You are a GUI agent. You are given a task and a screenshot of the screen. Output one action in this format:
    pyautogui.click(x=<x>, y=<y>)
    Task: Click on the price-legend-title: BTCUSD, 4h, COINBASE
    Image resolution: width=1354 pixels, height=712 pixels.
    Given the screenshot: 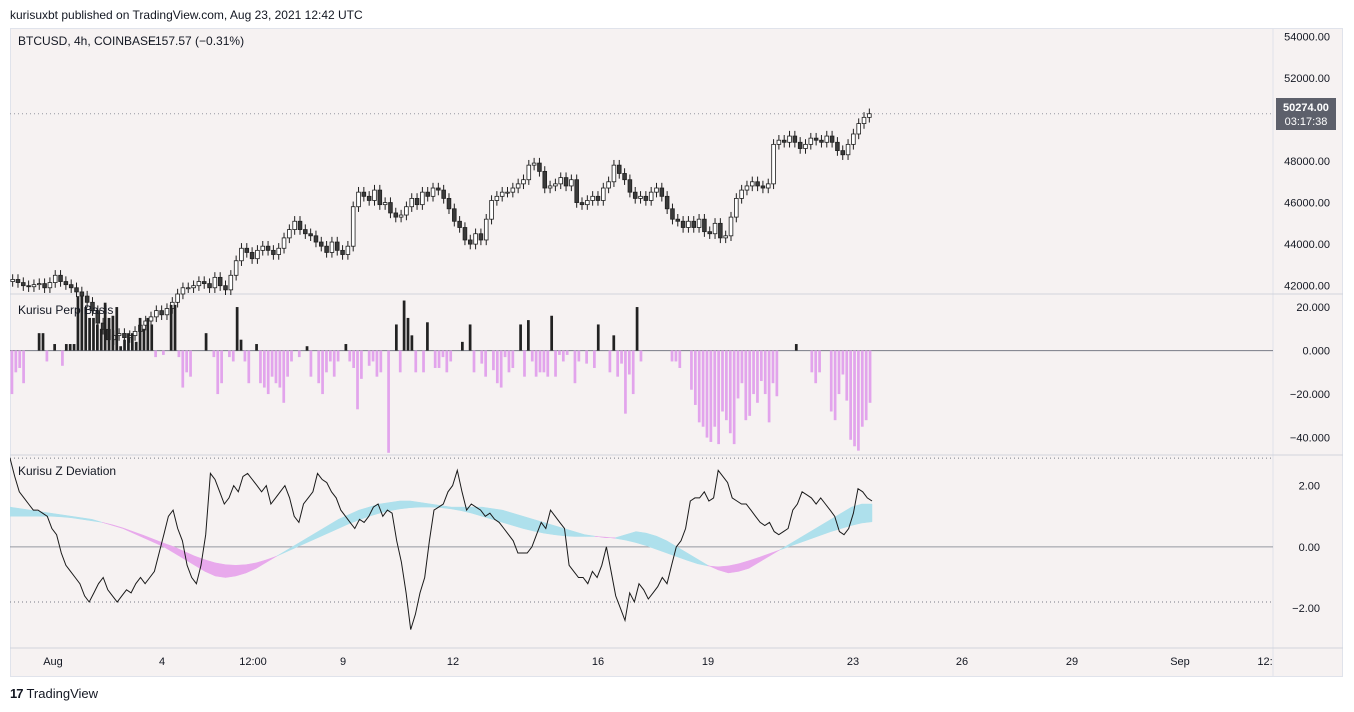 What is the action you would take?
    pyautogui.click(x=87, y=41)
    